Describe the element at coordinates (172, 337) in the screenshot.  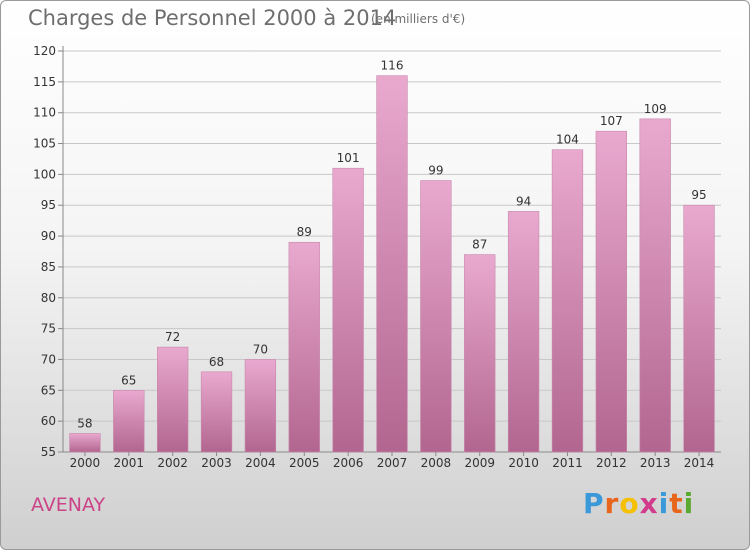
I see `bar-value-label: 72` at that location.